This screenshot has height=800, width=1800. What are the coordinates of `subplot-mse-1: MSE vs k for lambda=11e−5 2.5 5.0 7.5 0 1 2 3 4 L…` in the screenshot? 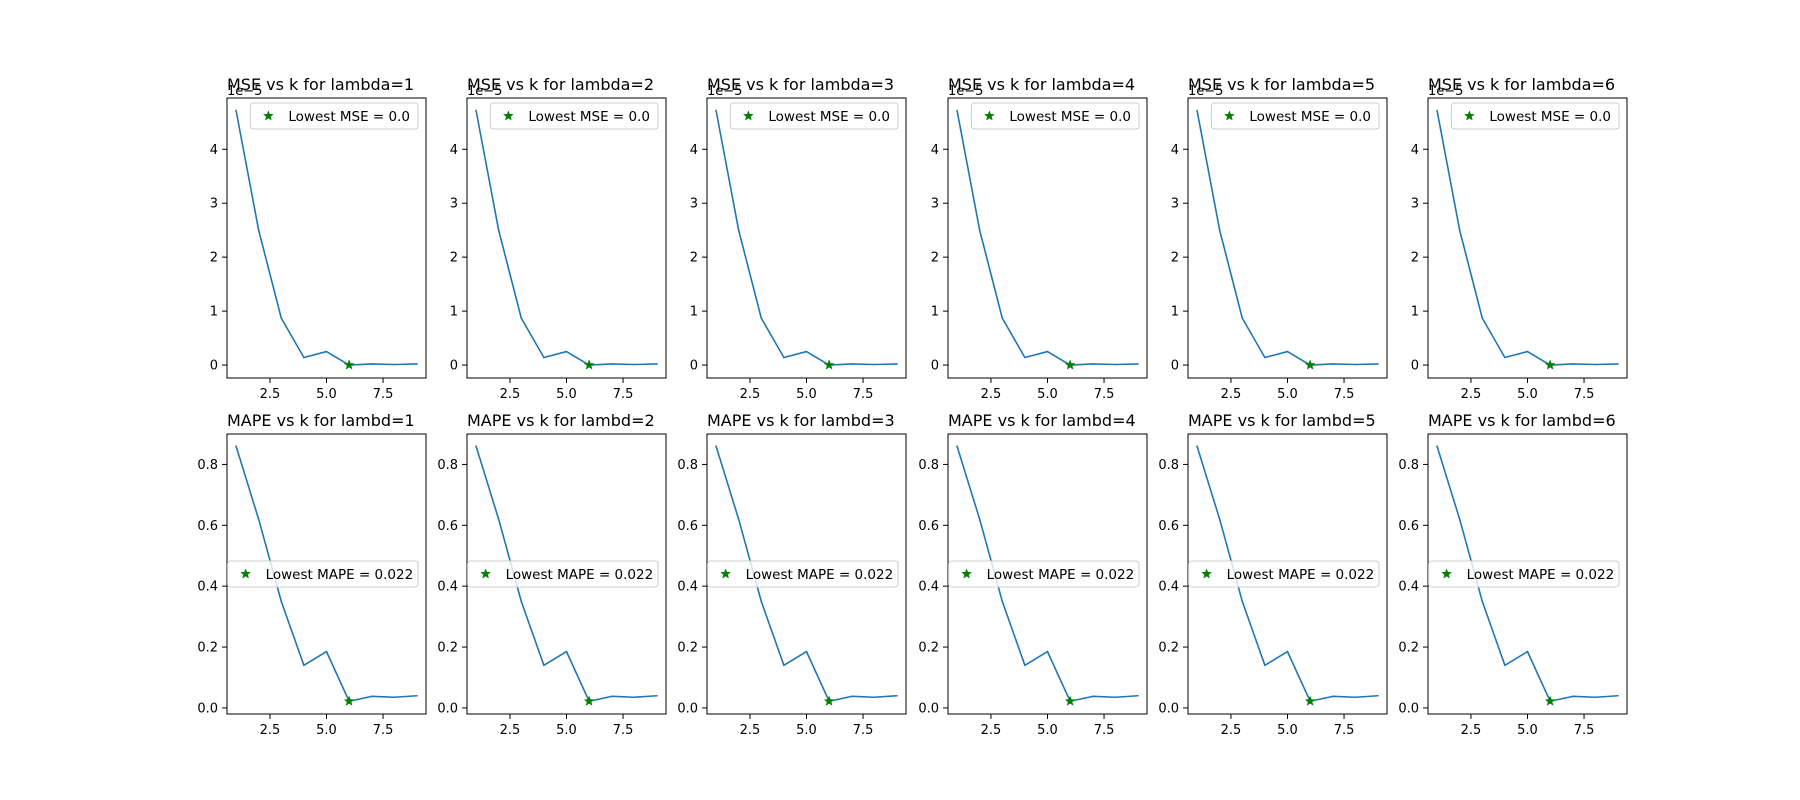 It's located at (318, 238).